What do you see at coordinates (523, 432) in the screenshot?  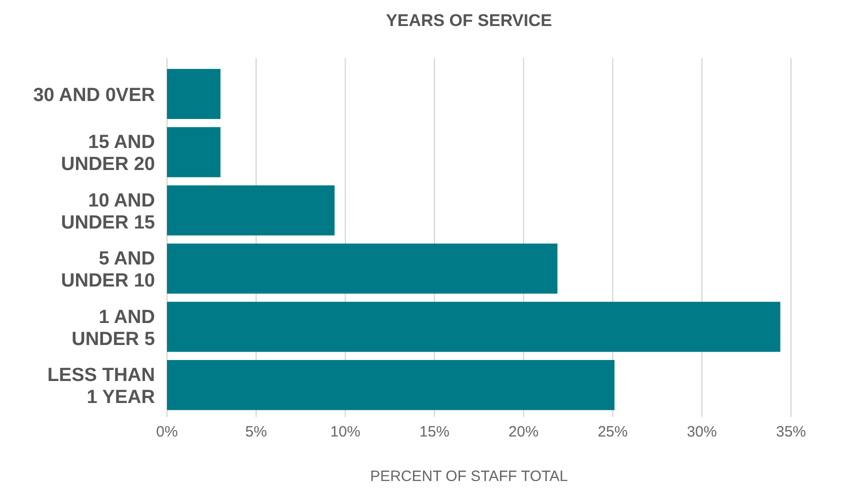 I see `x-tick-label: 20%` at bounding box center [523, 432].